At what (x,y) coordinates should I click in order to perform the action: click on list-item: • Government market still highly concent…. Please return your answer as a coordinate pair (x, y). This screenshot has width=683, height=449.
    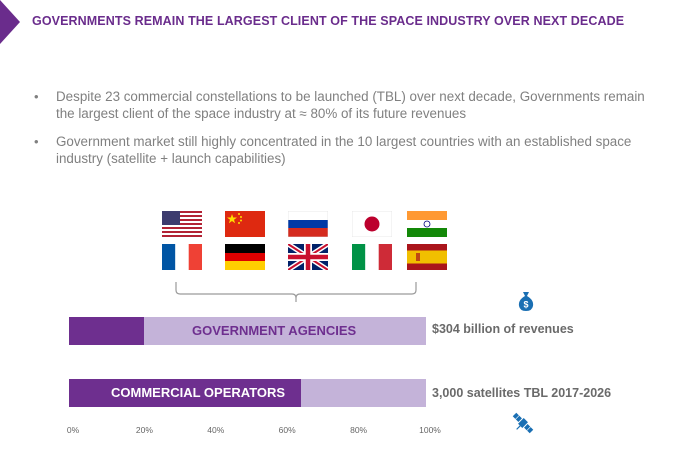
    Looking at the image, I should click on (344, 150).